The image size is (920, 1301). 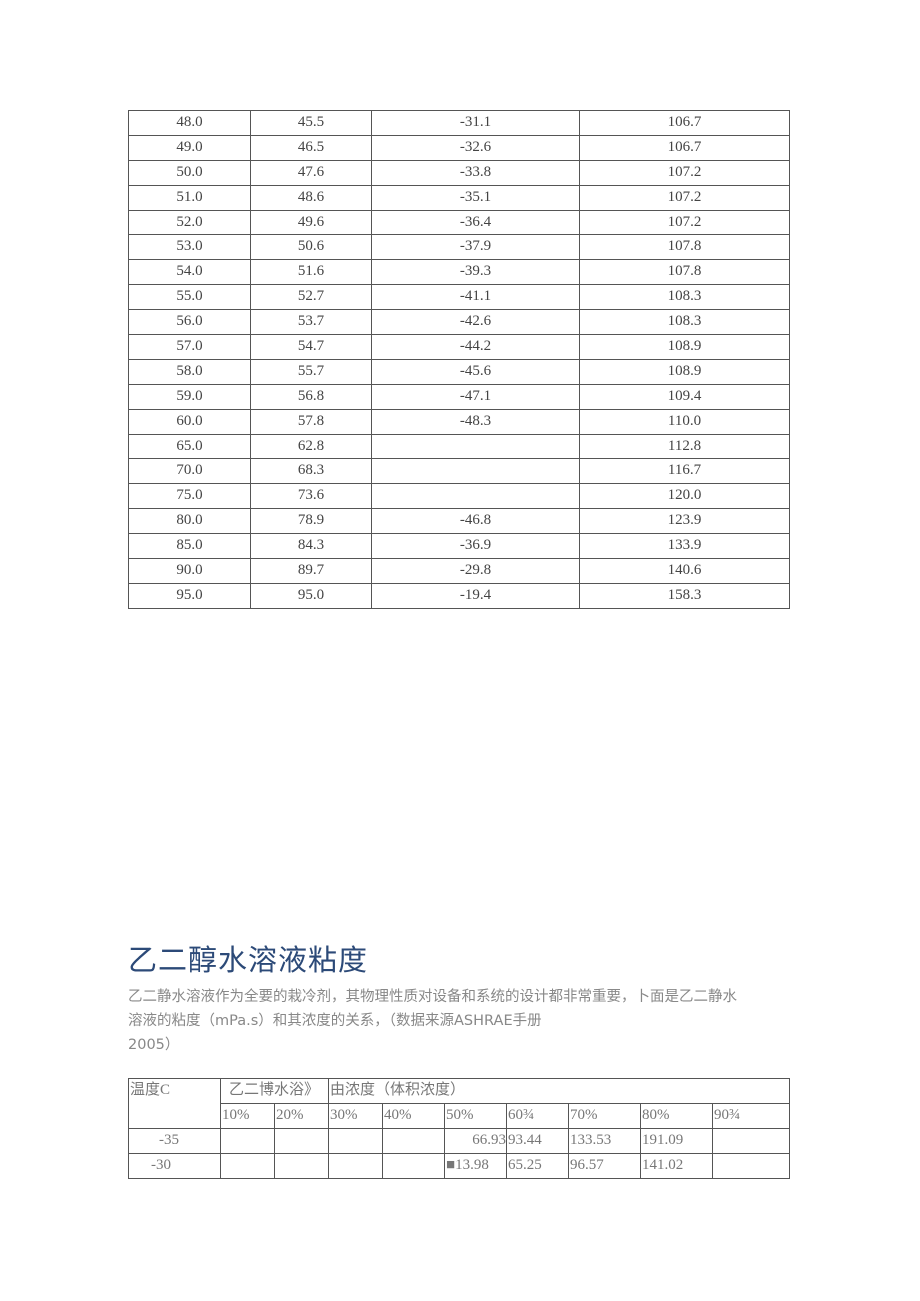 I want to click on header-group-a: 乙二博水浴》, so click(x=274, y=1091).